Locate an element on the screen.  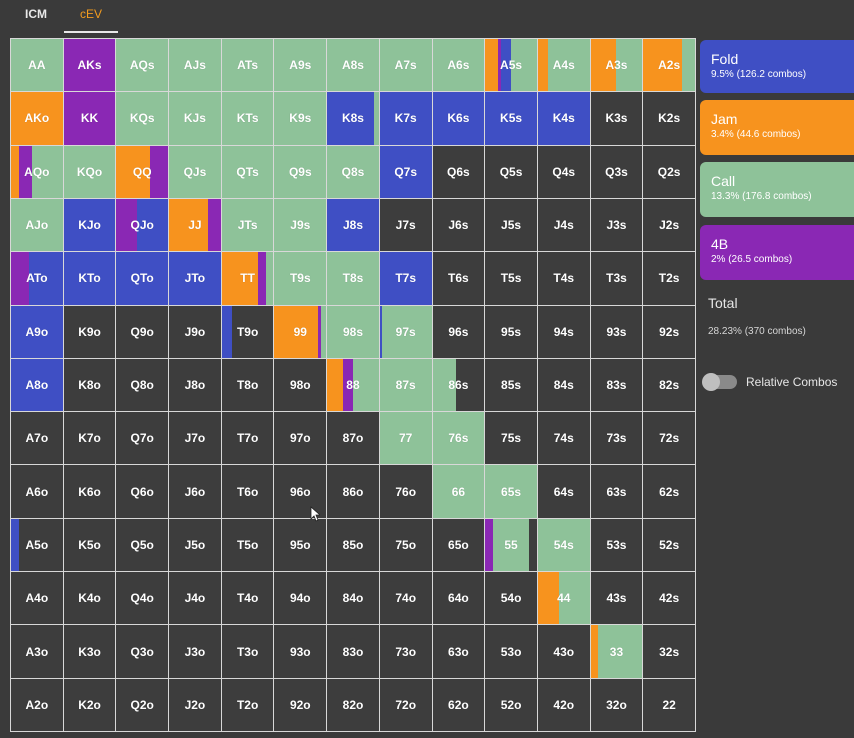
hand-cell-a9s: A9s is located at coordinates (300, 65).